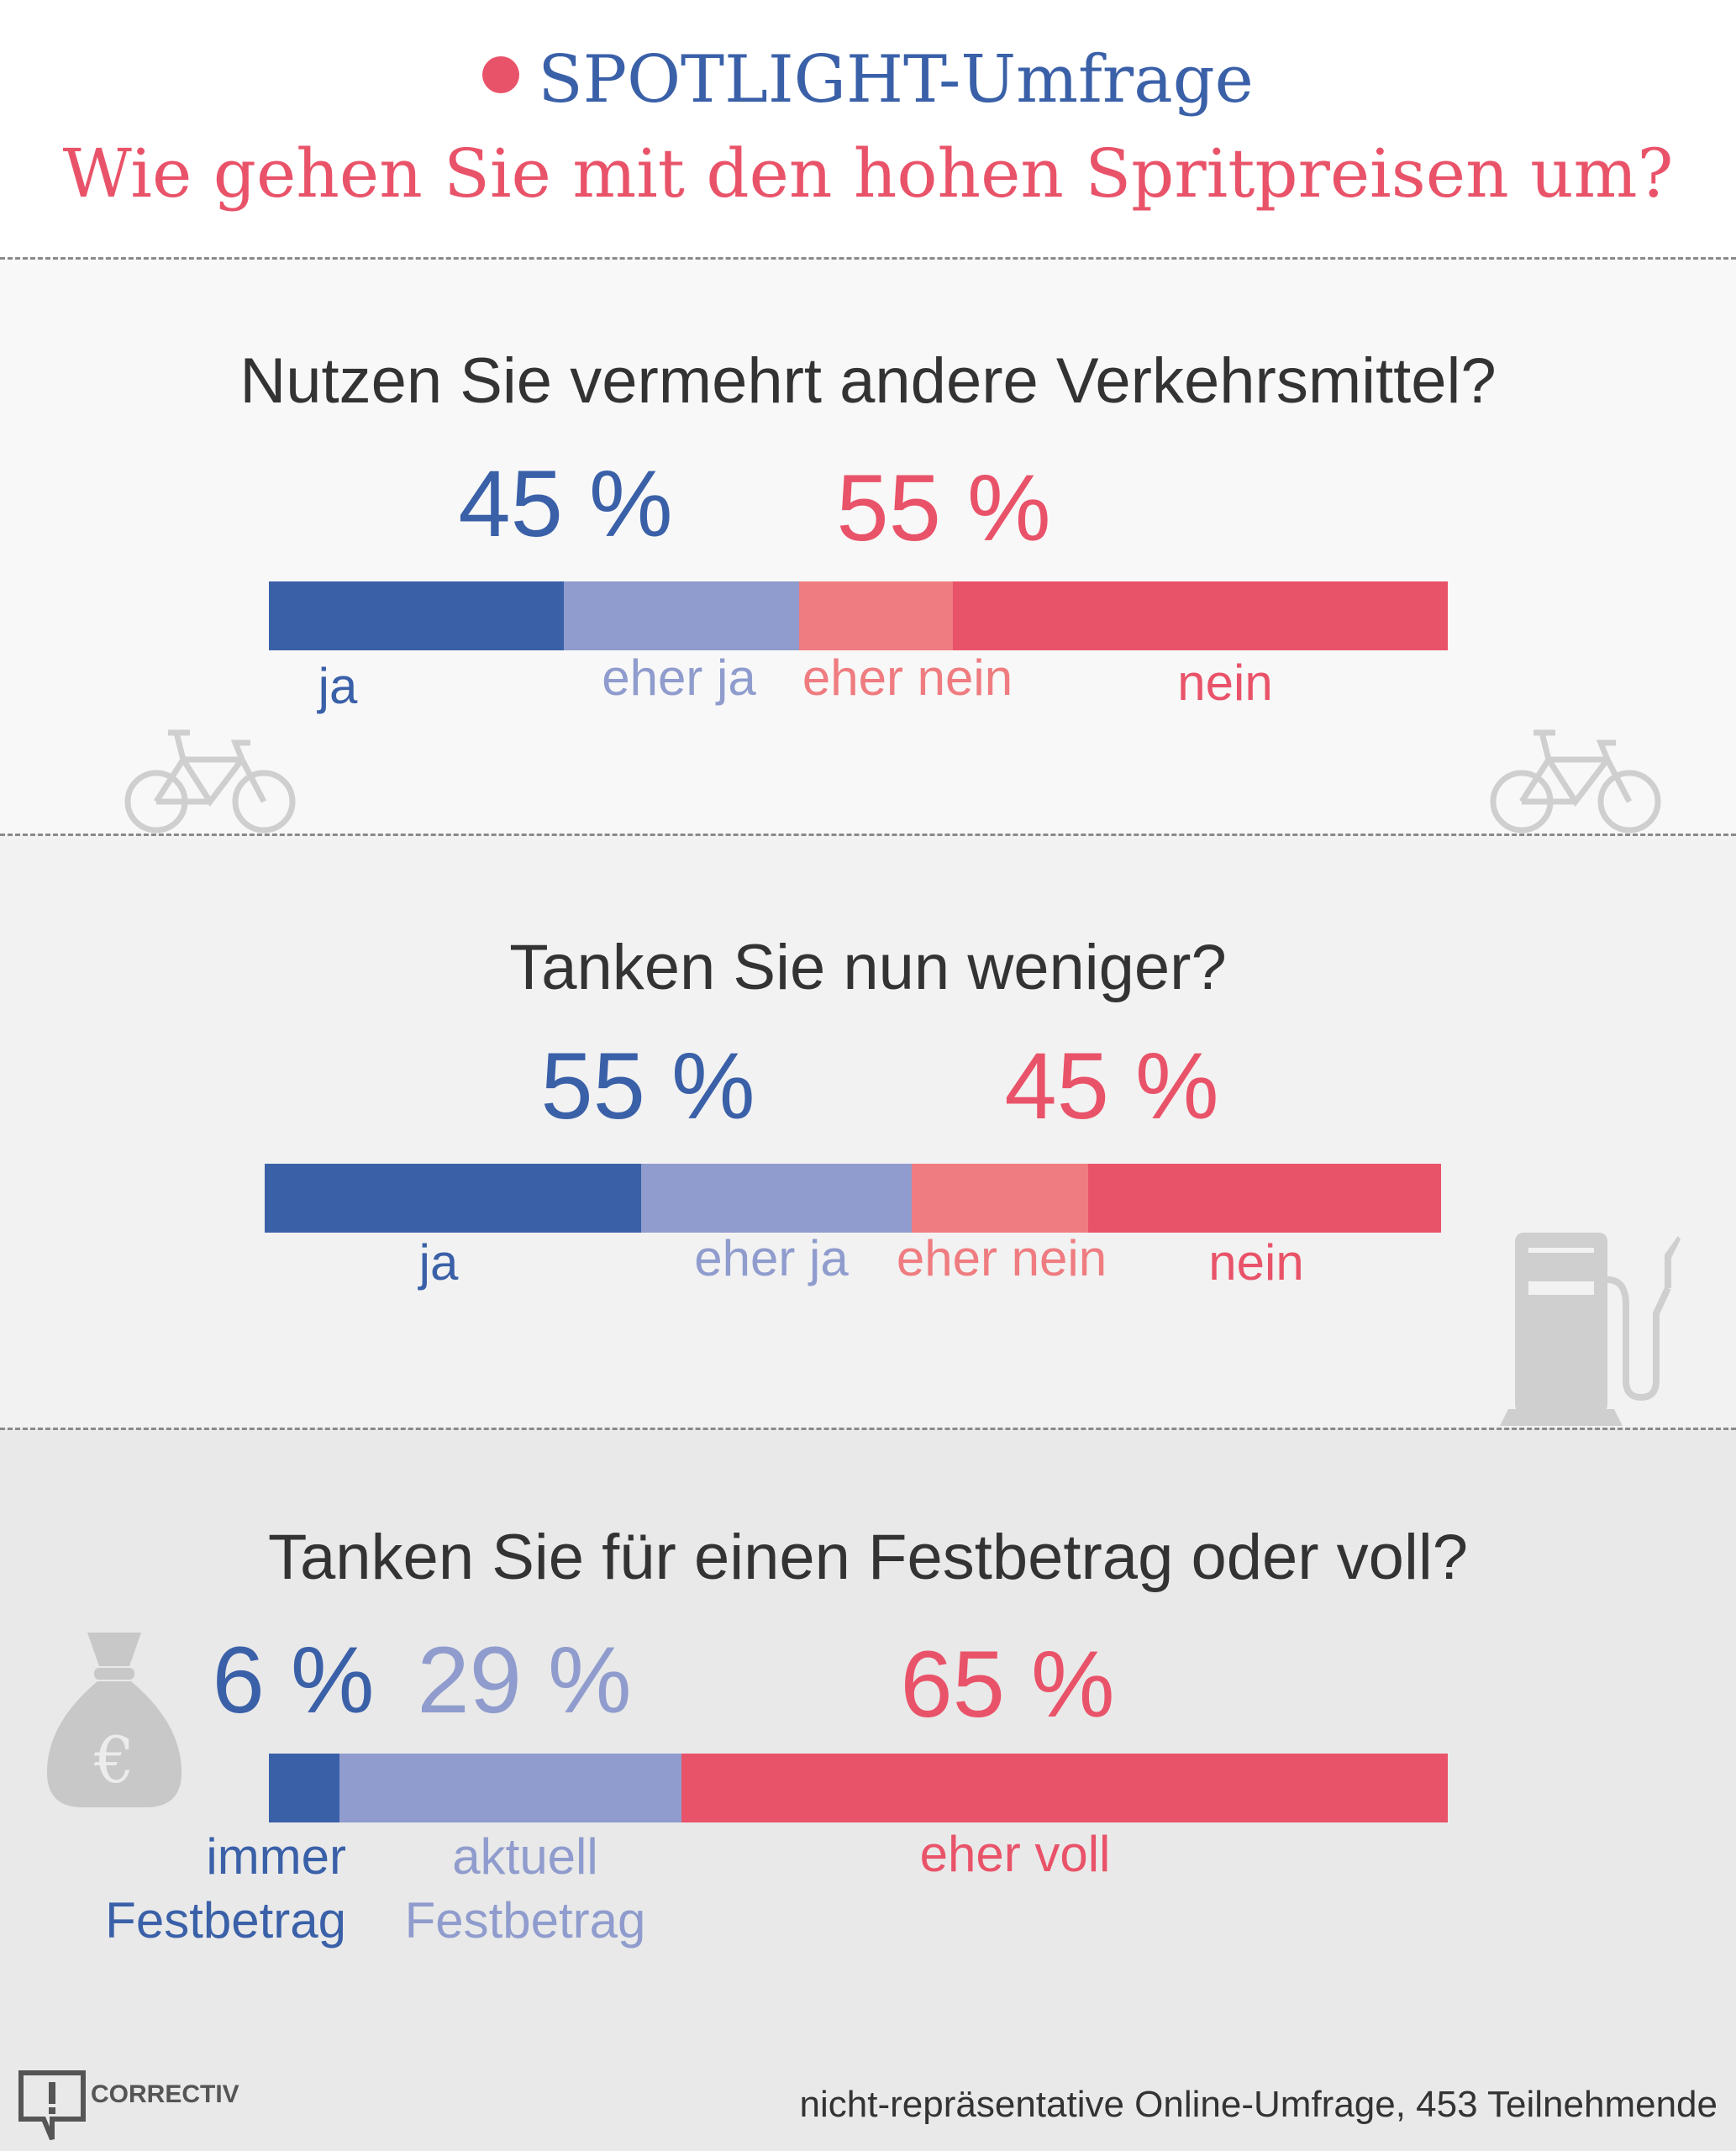 Image resolution: width=1736 pixels, height=2151 pixels. What do you see at coordinates (524, 1680) in the screenshot?
I see `total-aktuell-festbetrag: 29 %` at bounding box center [524, 1680].